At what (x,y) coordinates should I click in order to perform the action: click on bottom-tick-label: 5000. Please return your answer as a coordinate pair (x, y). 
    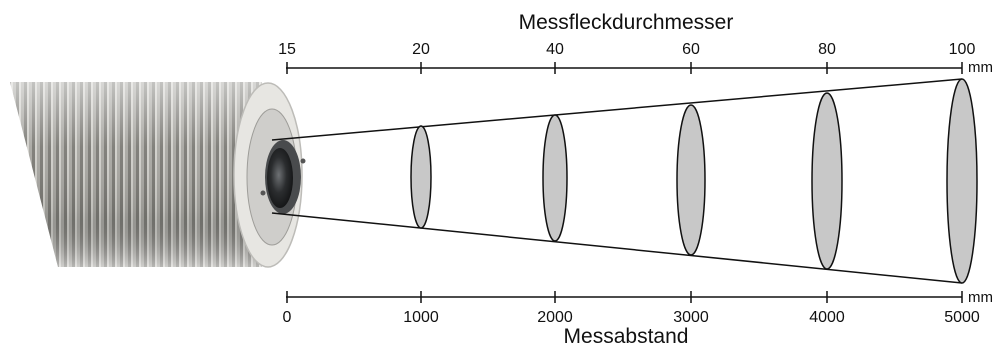
    Looking at the image, I should click on (962, 317).